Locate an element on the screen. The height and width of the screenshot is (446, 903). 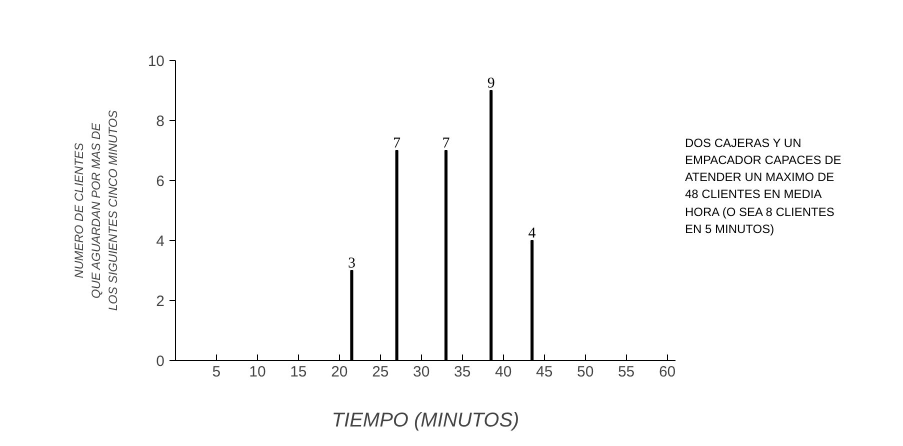
x-tick-label: 55 is located at coordinates (626, 372).